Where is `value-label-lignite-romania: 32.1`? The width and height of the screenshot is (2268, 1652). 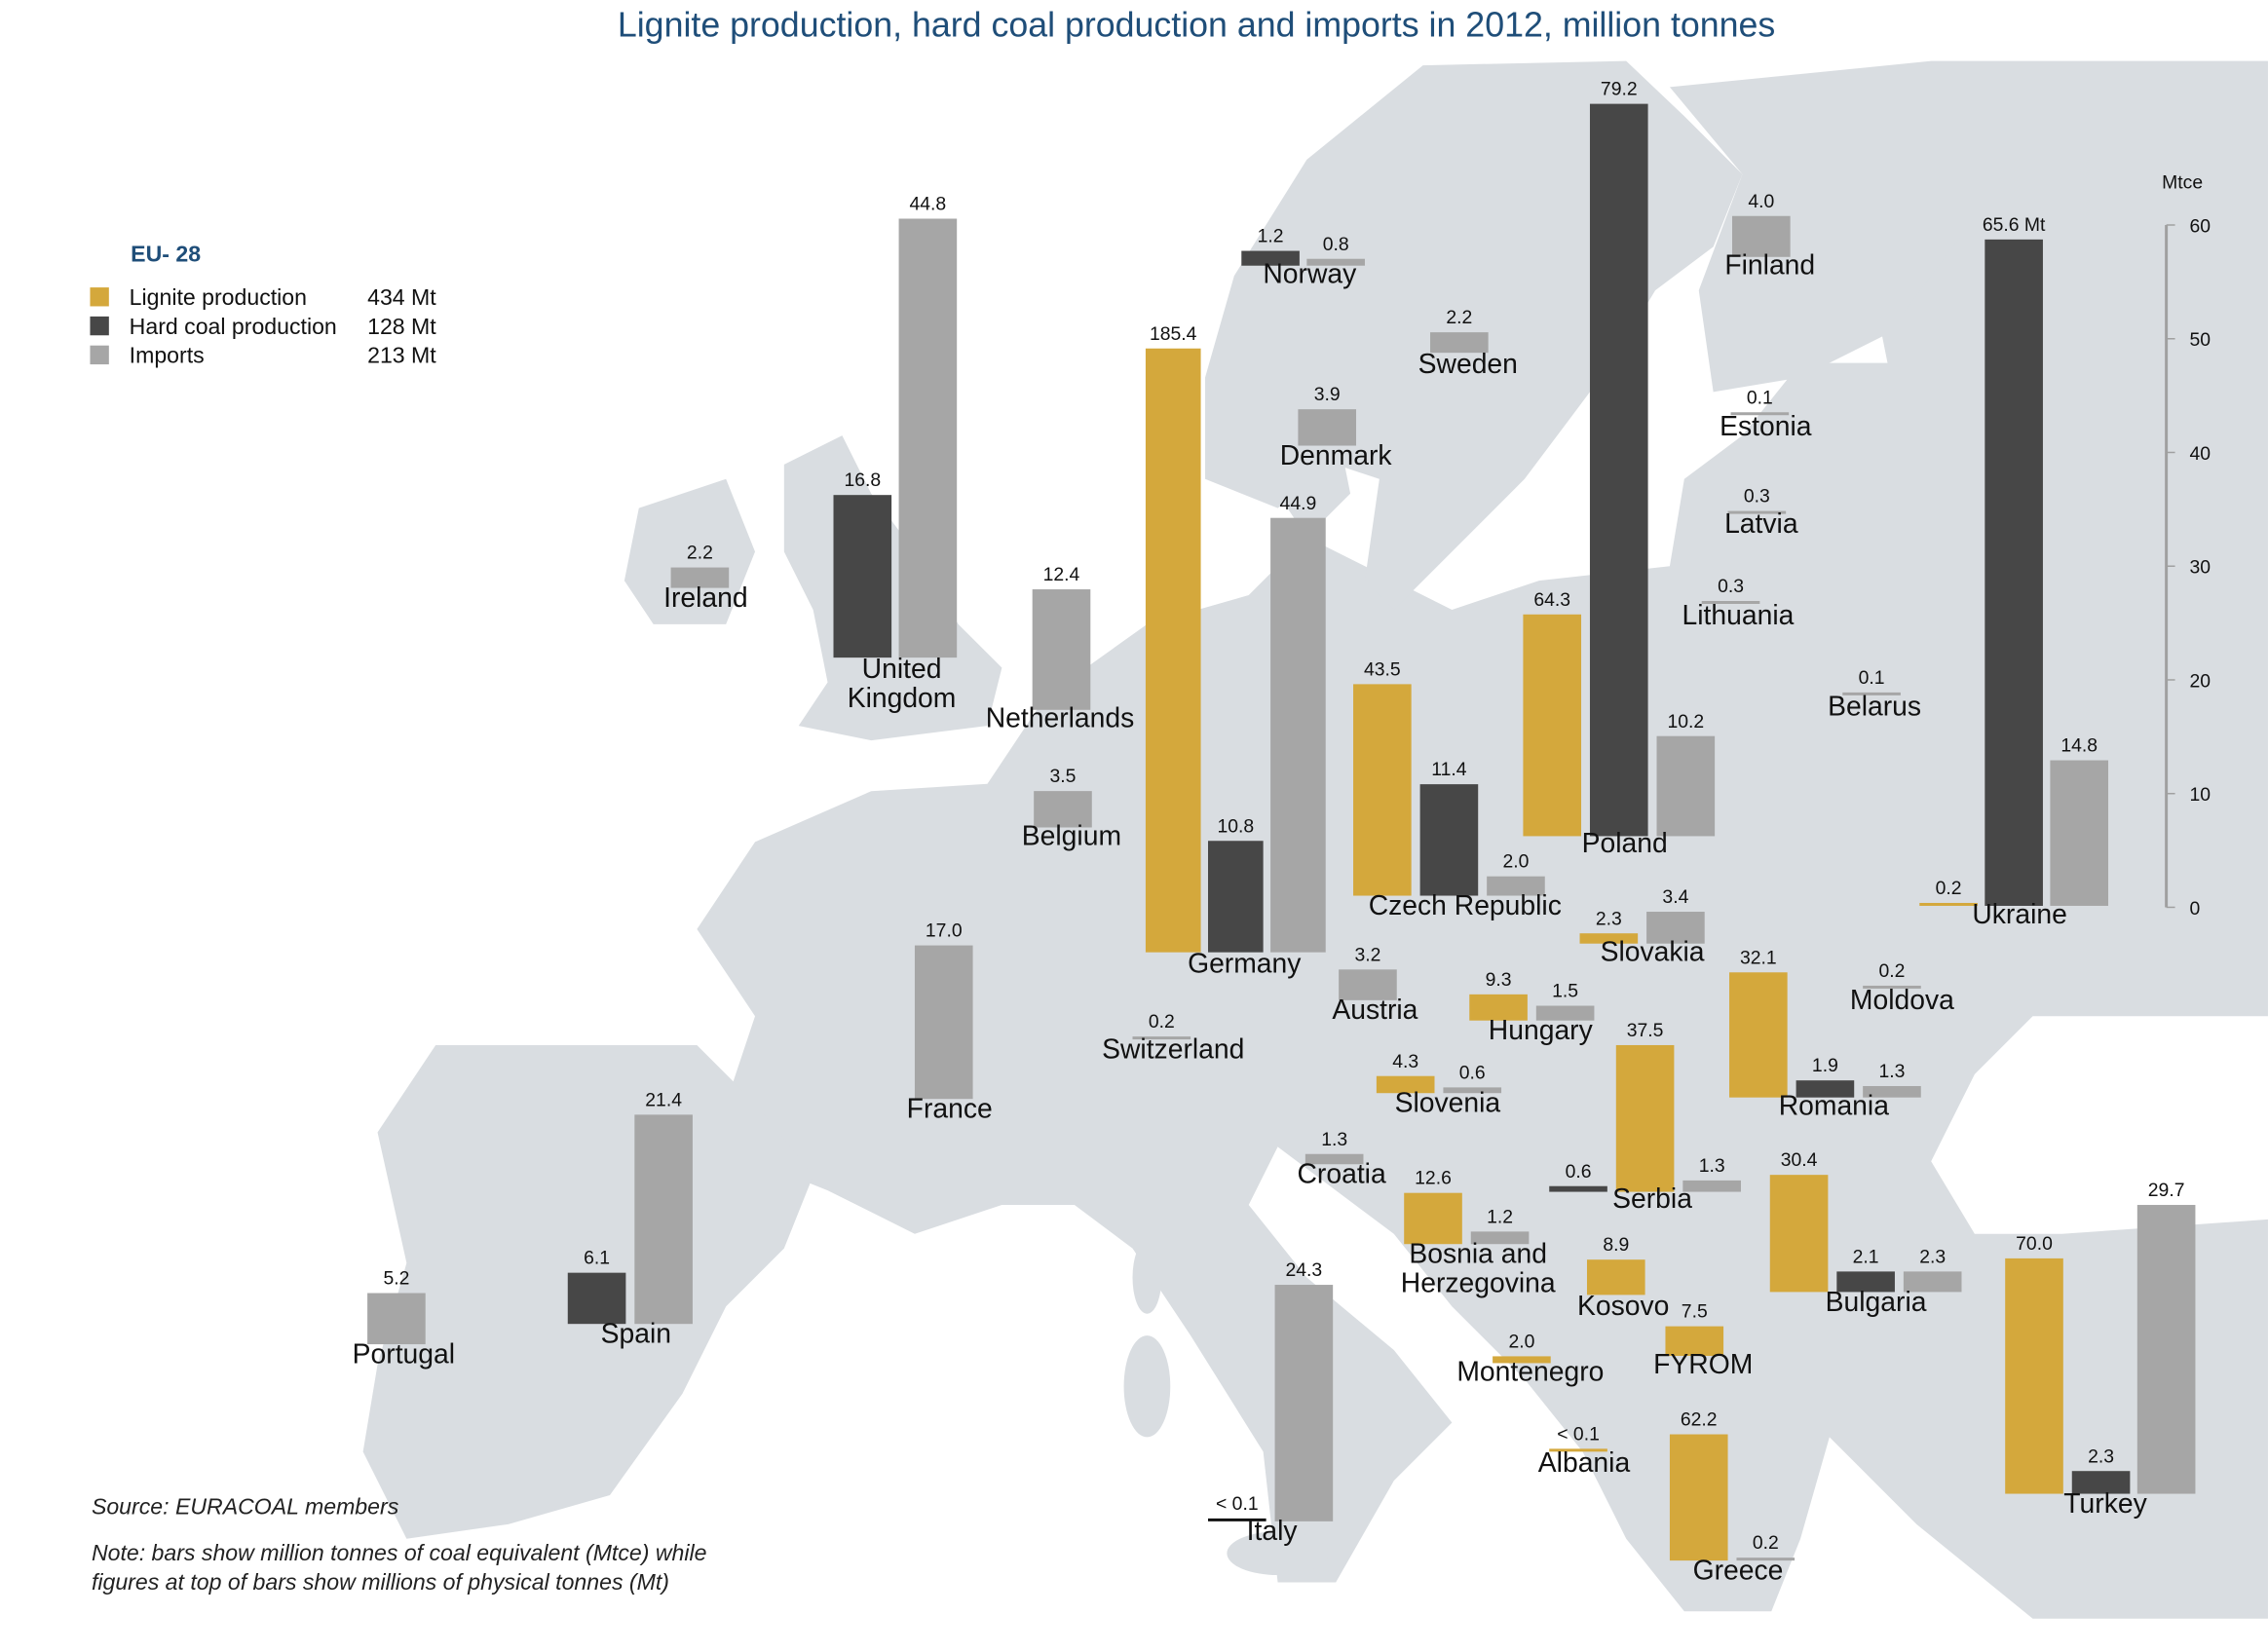
value-label-lignite-romania: 32.1 is located at coordinates (1758, 958).